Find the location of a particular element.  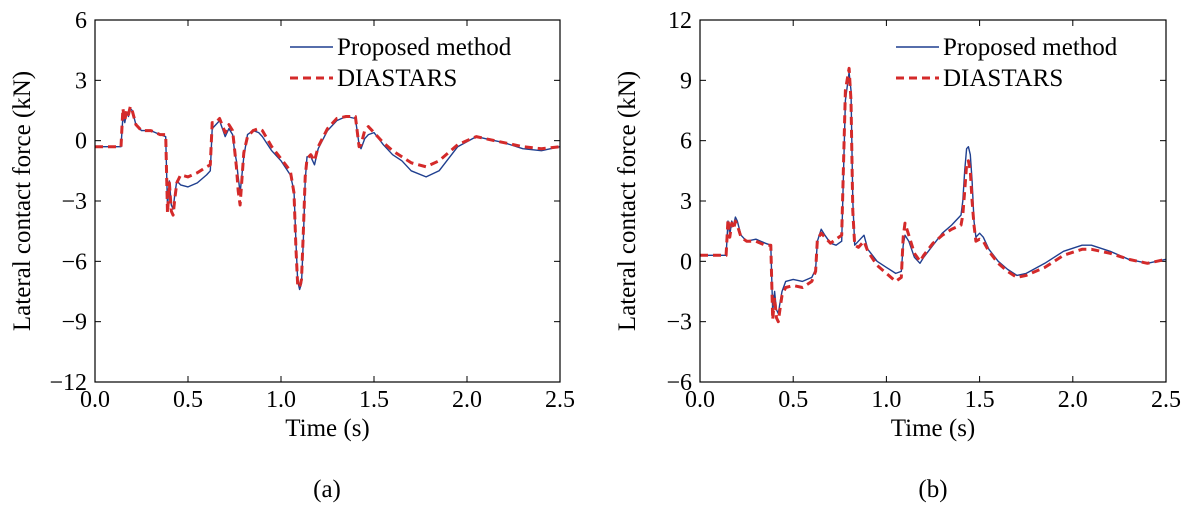

y-tick-label: −12 is located at coordinates (68, 383).